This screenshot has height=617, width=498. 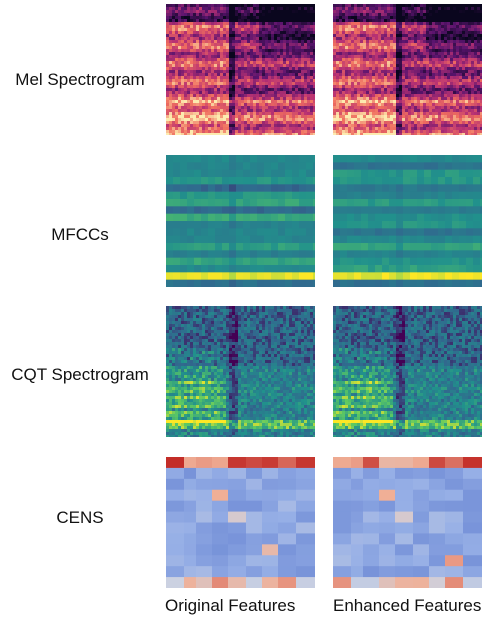 What do you see at coordinates (80, 234) in the screenshot?
I see `row-label-mfcc: MFCCs` at bounding box center [80, 234].